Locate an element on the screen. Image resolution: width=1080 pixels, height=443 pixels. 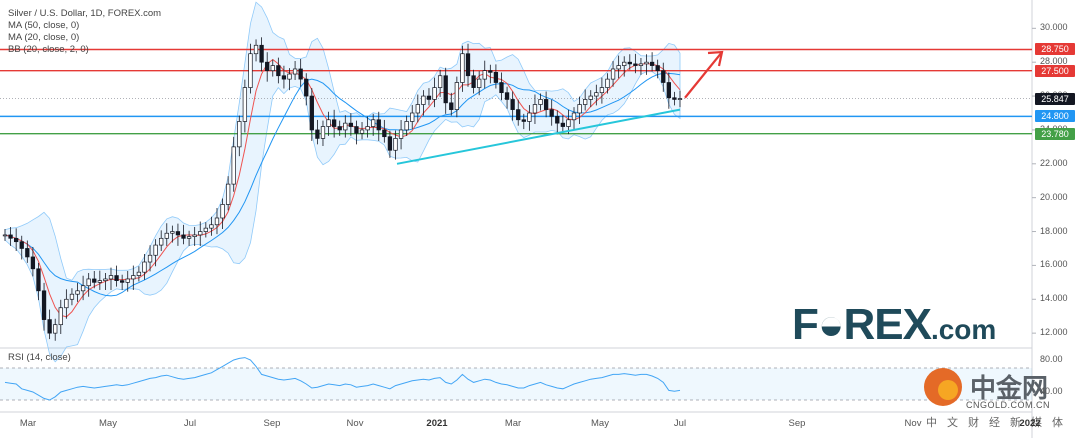
cngold-tagline: 中文财经新媒体 is located at coordinates (999, 423).